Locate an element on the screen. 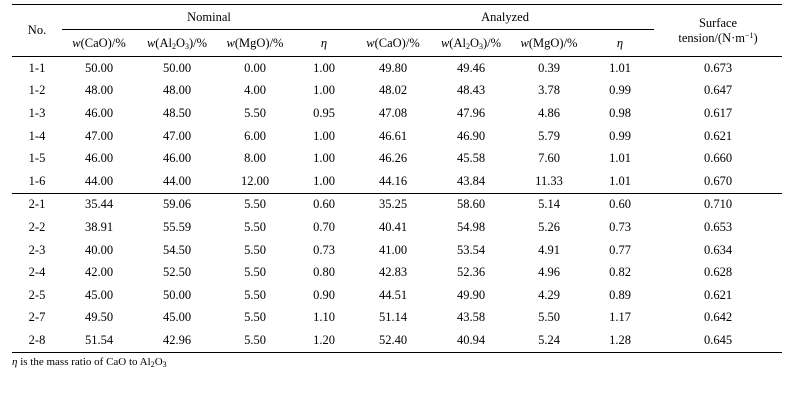 The width and height of the screenshot is (792, 402). table-cell: 4.96 is located at coordinates (549, 272).